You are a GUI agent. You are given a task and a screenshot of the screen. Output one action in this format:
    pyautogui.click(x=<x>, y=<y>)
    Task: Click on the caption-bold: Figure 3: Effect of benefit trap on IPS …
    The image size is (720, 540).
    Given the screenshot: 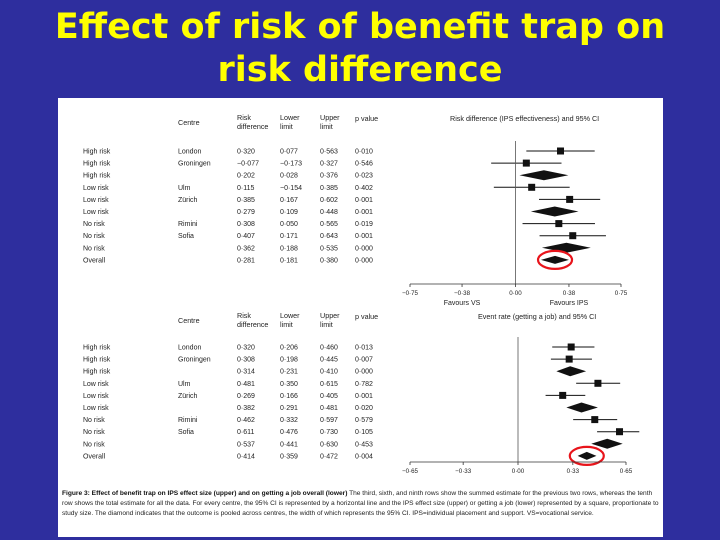 What is the action you would take?
    pyautogui.click(x=205, y=493)
    